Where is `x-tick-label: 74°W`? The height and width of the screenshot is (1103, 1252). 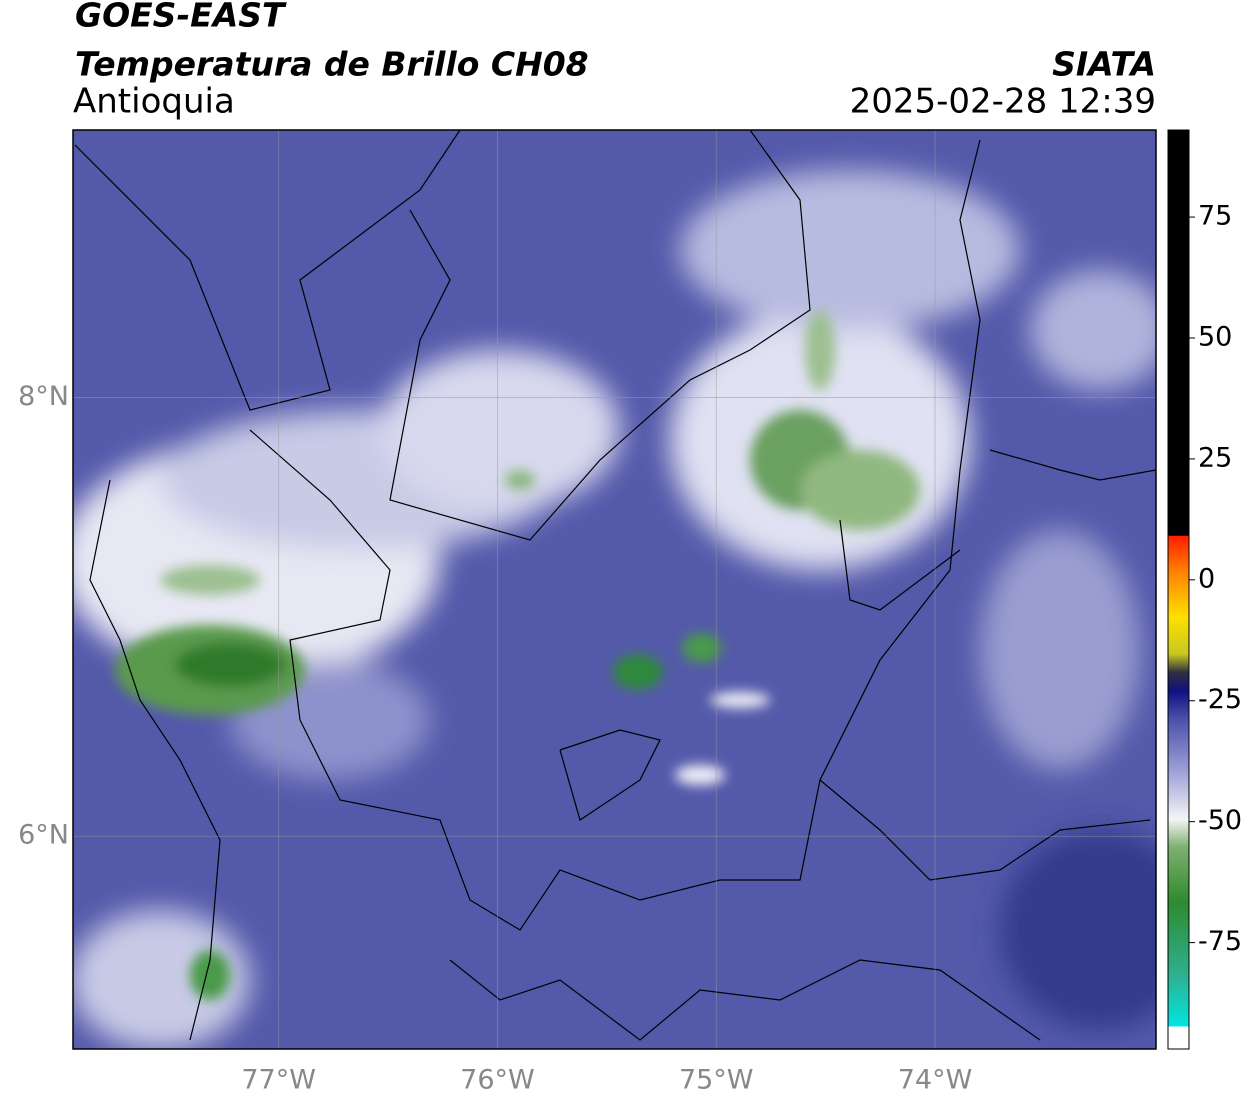
x-tick-label: 74°W is located at coordinates (935, 1080).